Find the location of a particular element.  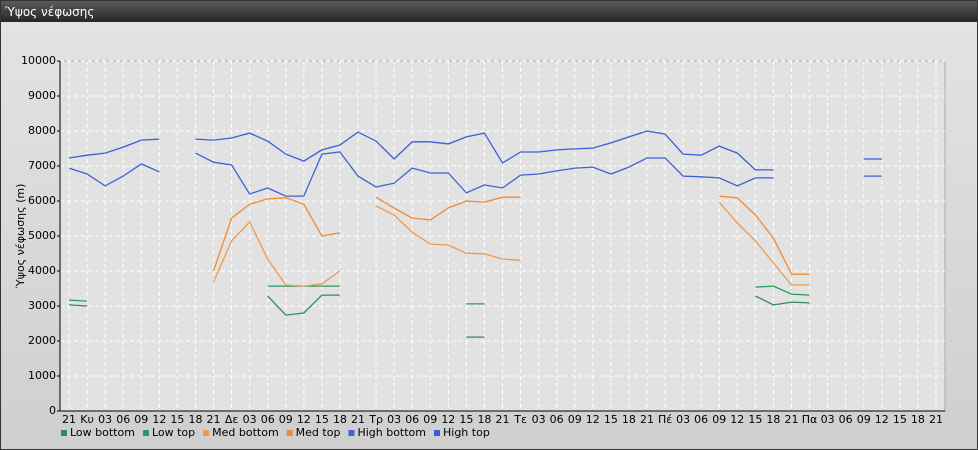

y-tick-label: 1000 is located at coordinates (42, 375).